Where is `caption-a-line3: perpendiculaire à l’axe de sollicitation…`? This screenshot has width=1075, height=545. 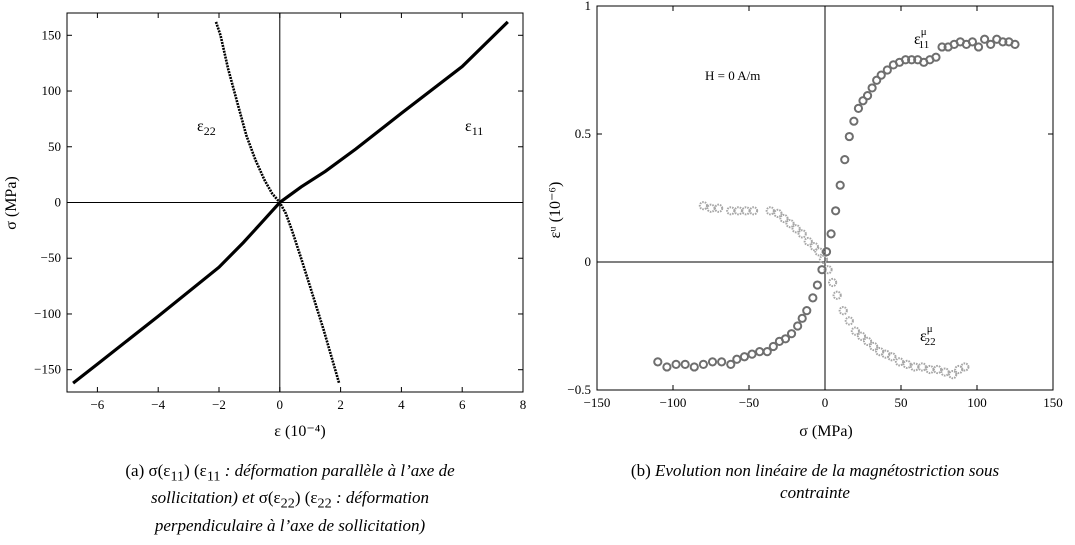
caption-a-line3: perpendiculaire à l’axe de sollicitation… is located at coordinates (290, 525).